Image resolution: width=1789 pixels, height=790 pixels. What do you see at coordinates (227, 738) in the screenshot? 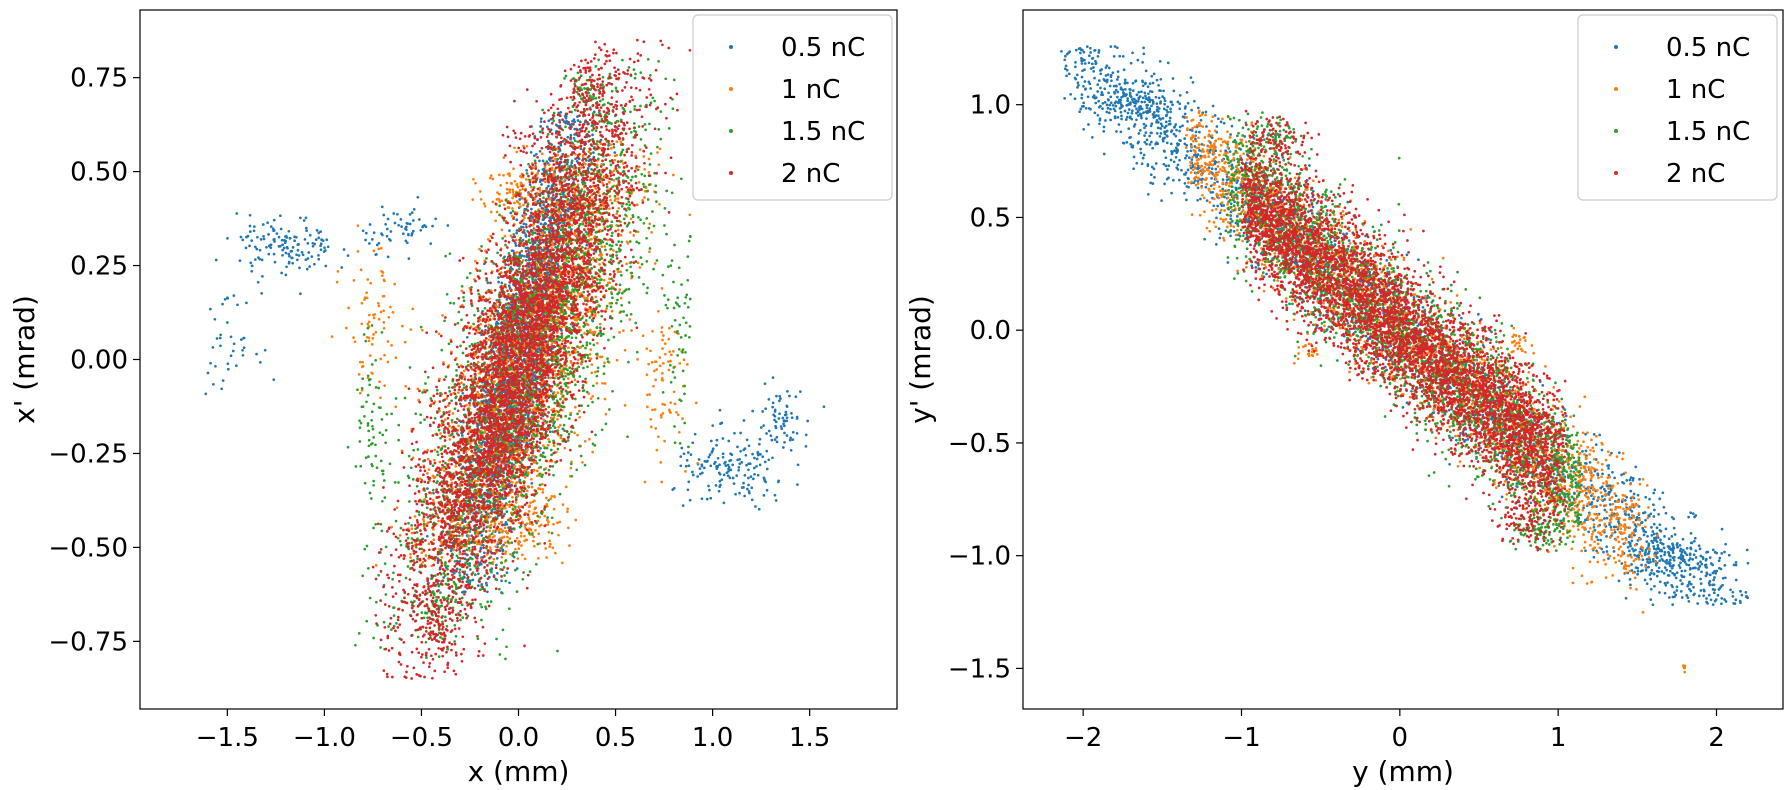
I see `x-tick-label: −1.5` at bounding box center [227, 738].